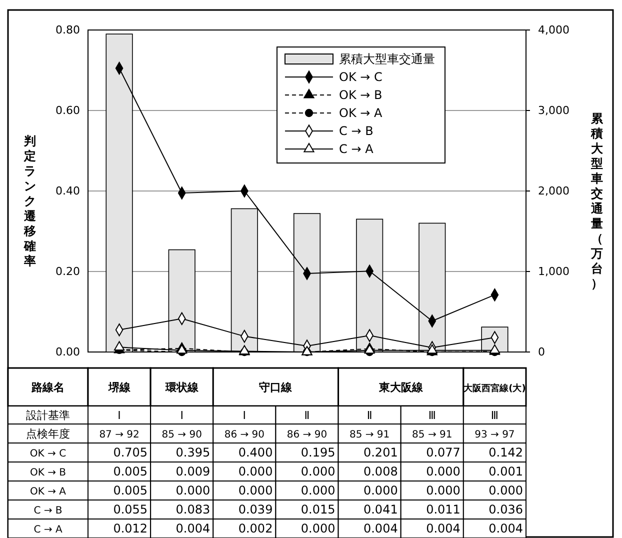  I want to click on data-label: 0.041, so click(381, 509).